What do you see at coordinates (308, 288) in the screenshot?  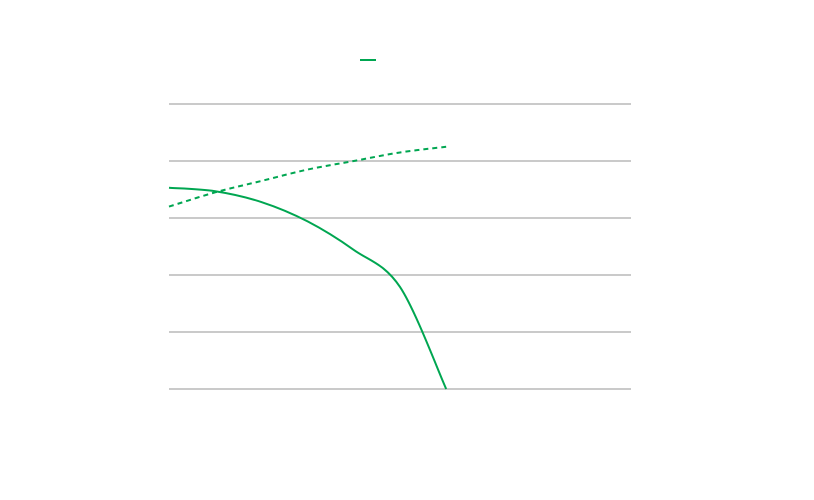 I see `series-line-0-solid` at bounding box center [308, 288].